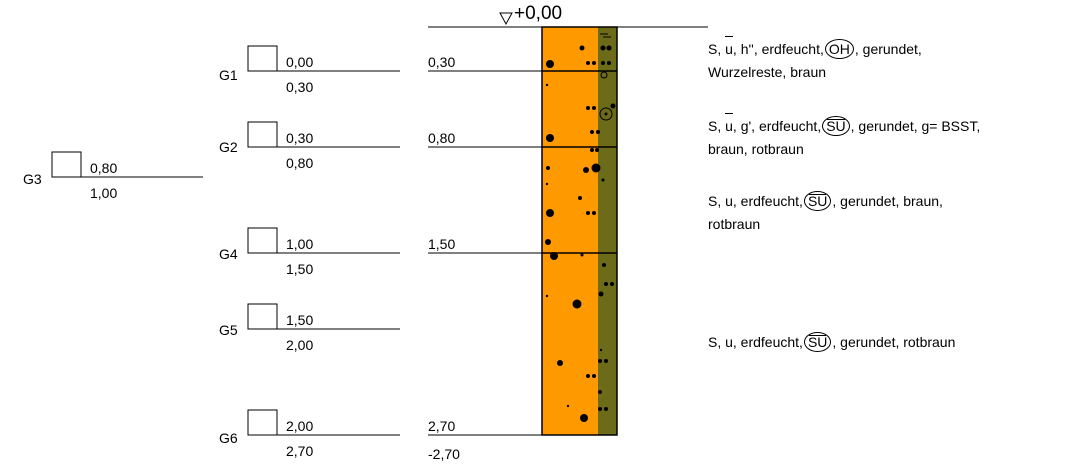  What do you see at coordinates (299, 244) in the screenshot?
I see `sample-top-depth: 1,00` at bounding box center [299, 244].